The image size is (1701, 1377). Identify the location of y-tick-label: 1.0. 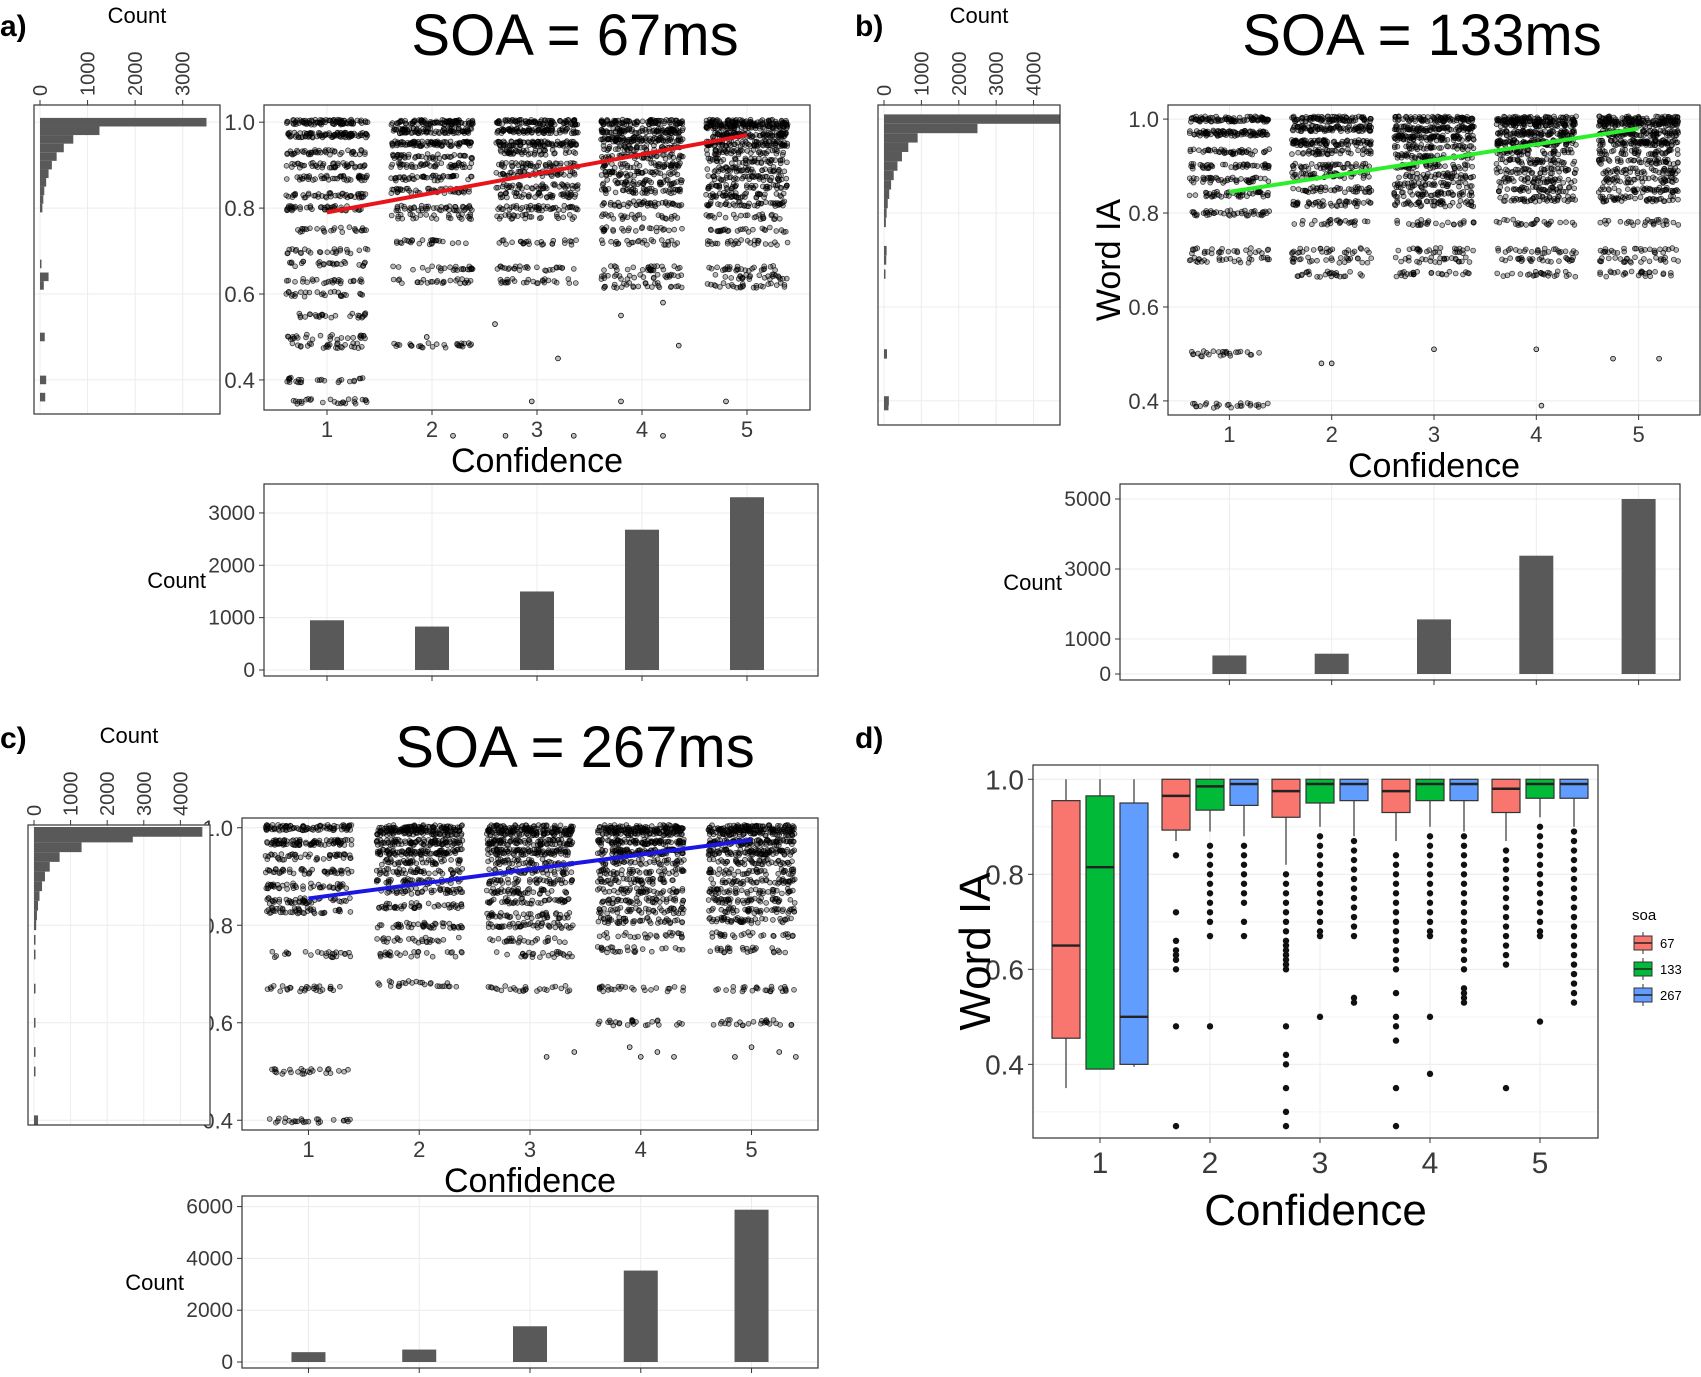
(239, 122).